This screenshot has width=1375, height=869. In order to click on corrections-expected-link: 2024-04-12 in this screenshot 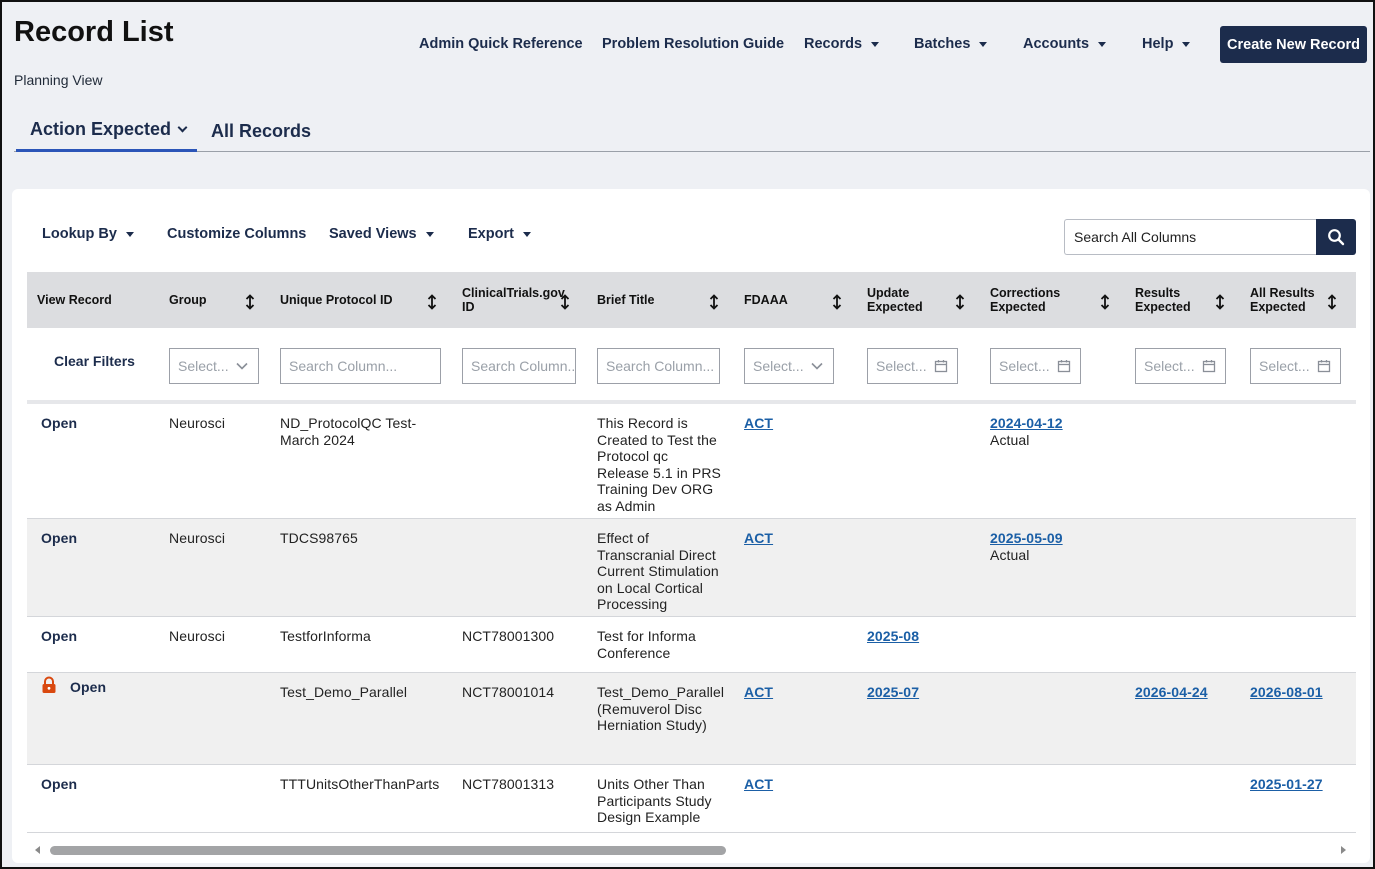, I will do `click(1026, 423)`.